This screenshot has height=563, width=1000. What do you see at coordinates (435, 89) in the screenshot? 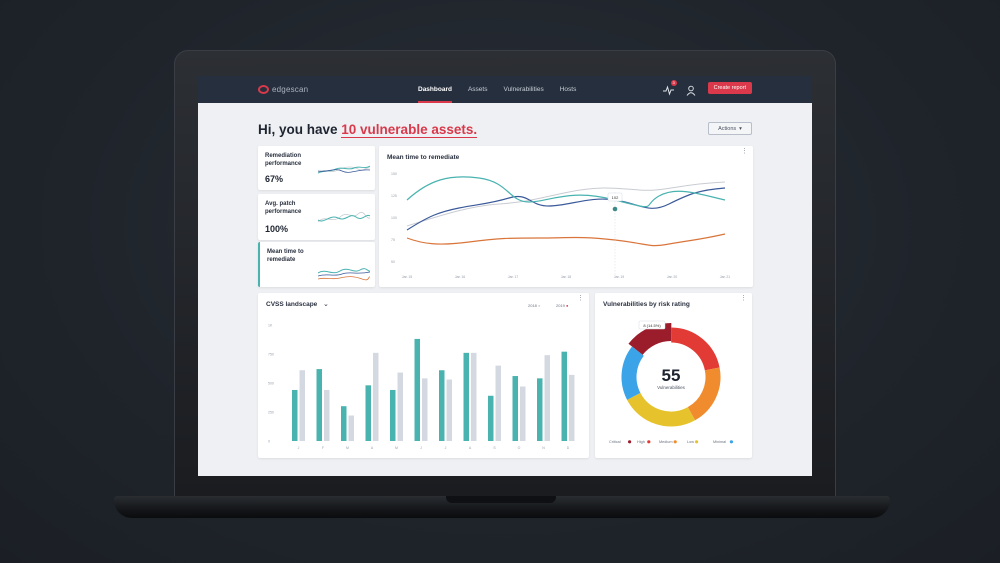
I see `nav-dashboard: Dashboard` at bounding box center [435, 89].